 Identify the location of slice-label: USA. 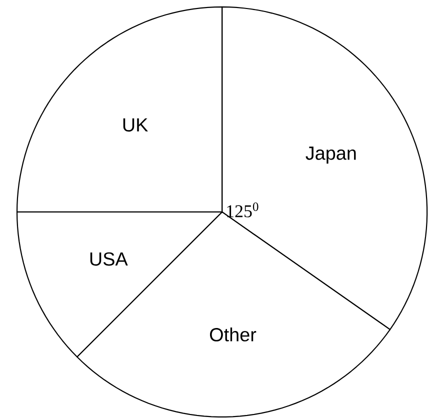
(109, 259).